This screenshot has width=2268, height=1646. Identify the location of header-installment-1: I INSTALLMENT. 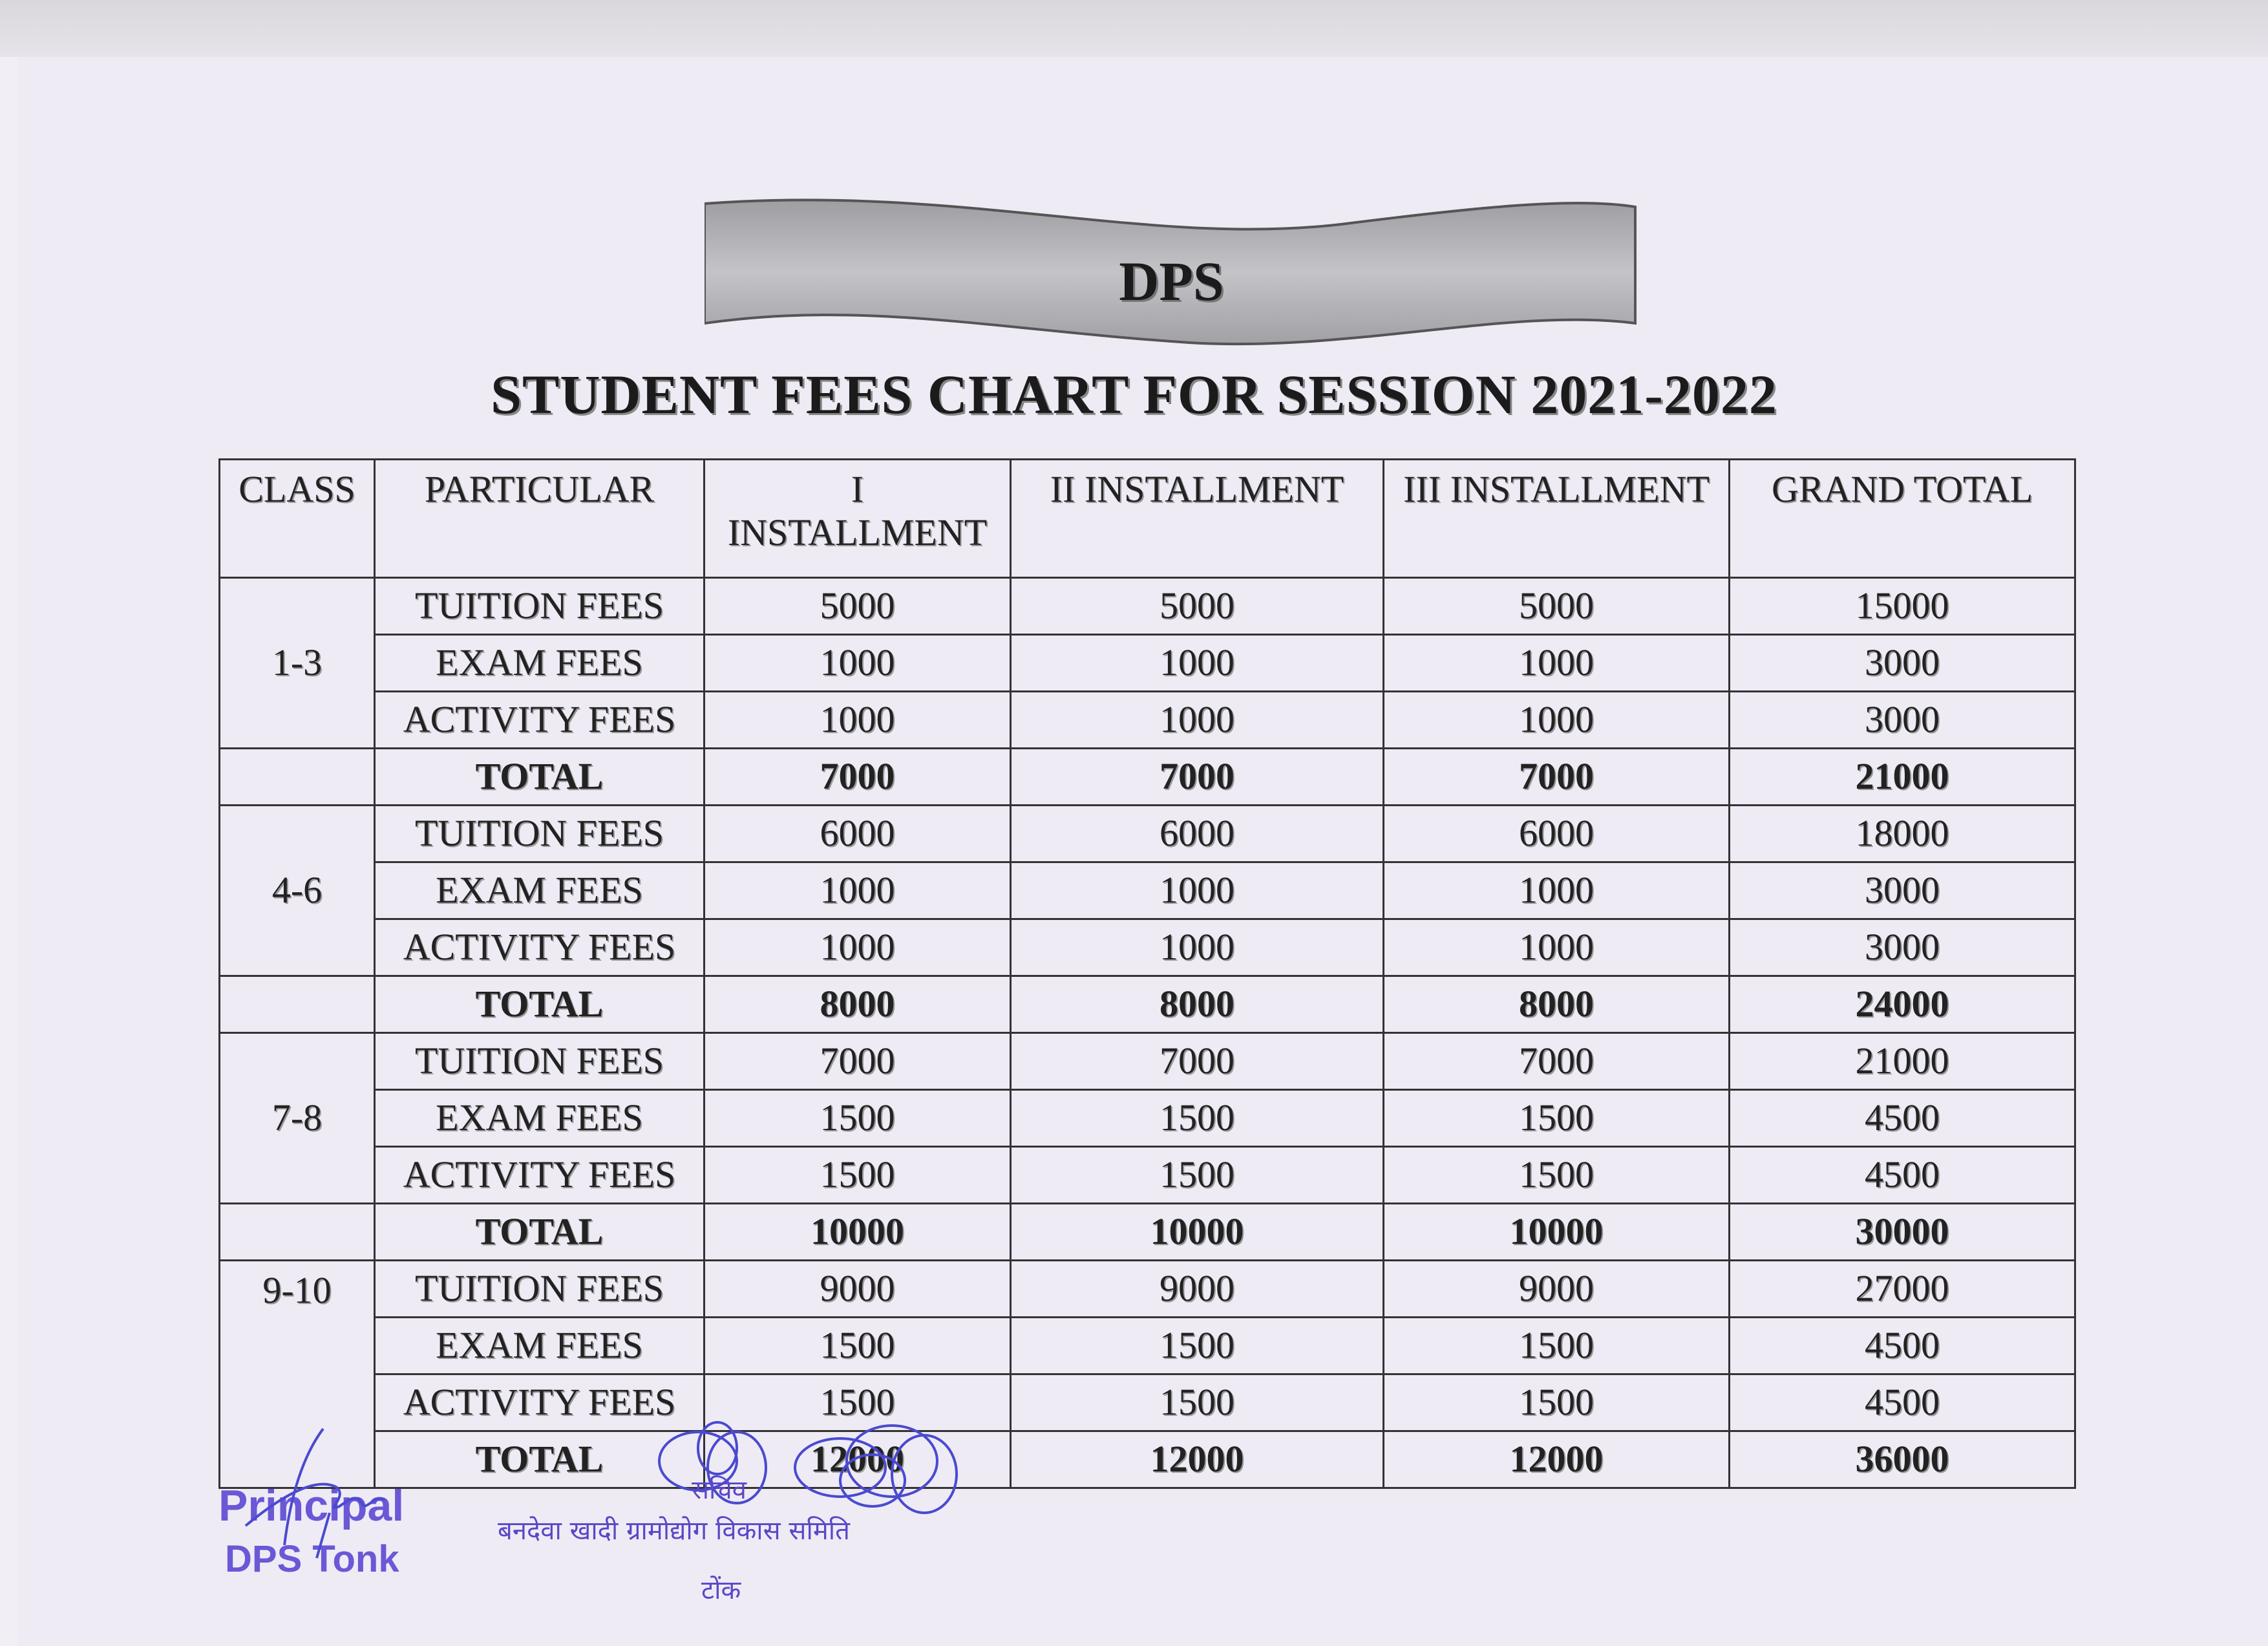
(857, 518).